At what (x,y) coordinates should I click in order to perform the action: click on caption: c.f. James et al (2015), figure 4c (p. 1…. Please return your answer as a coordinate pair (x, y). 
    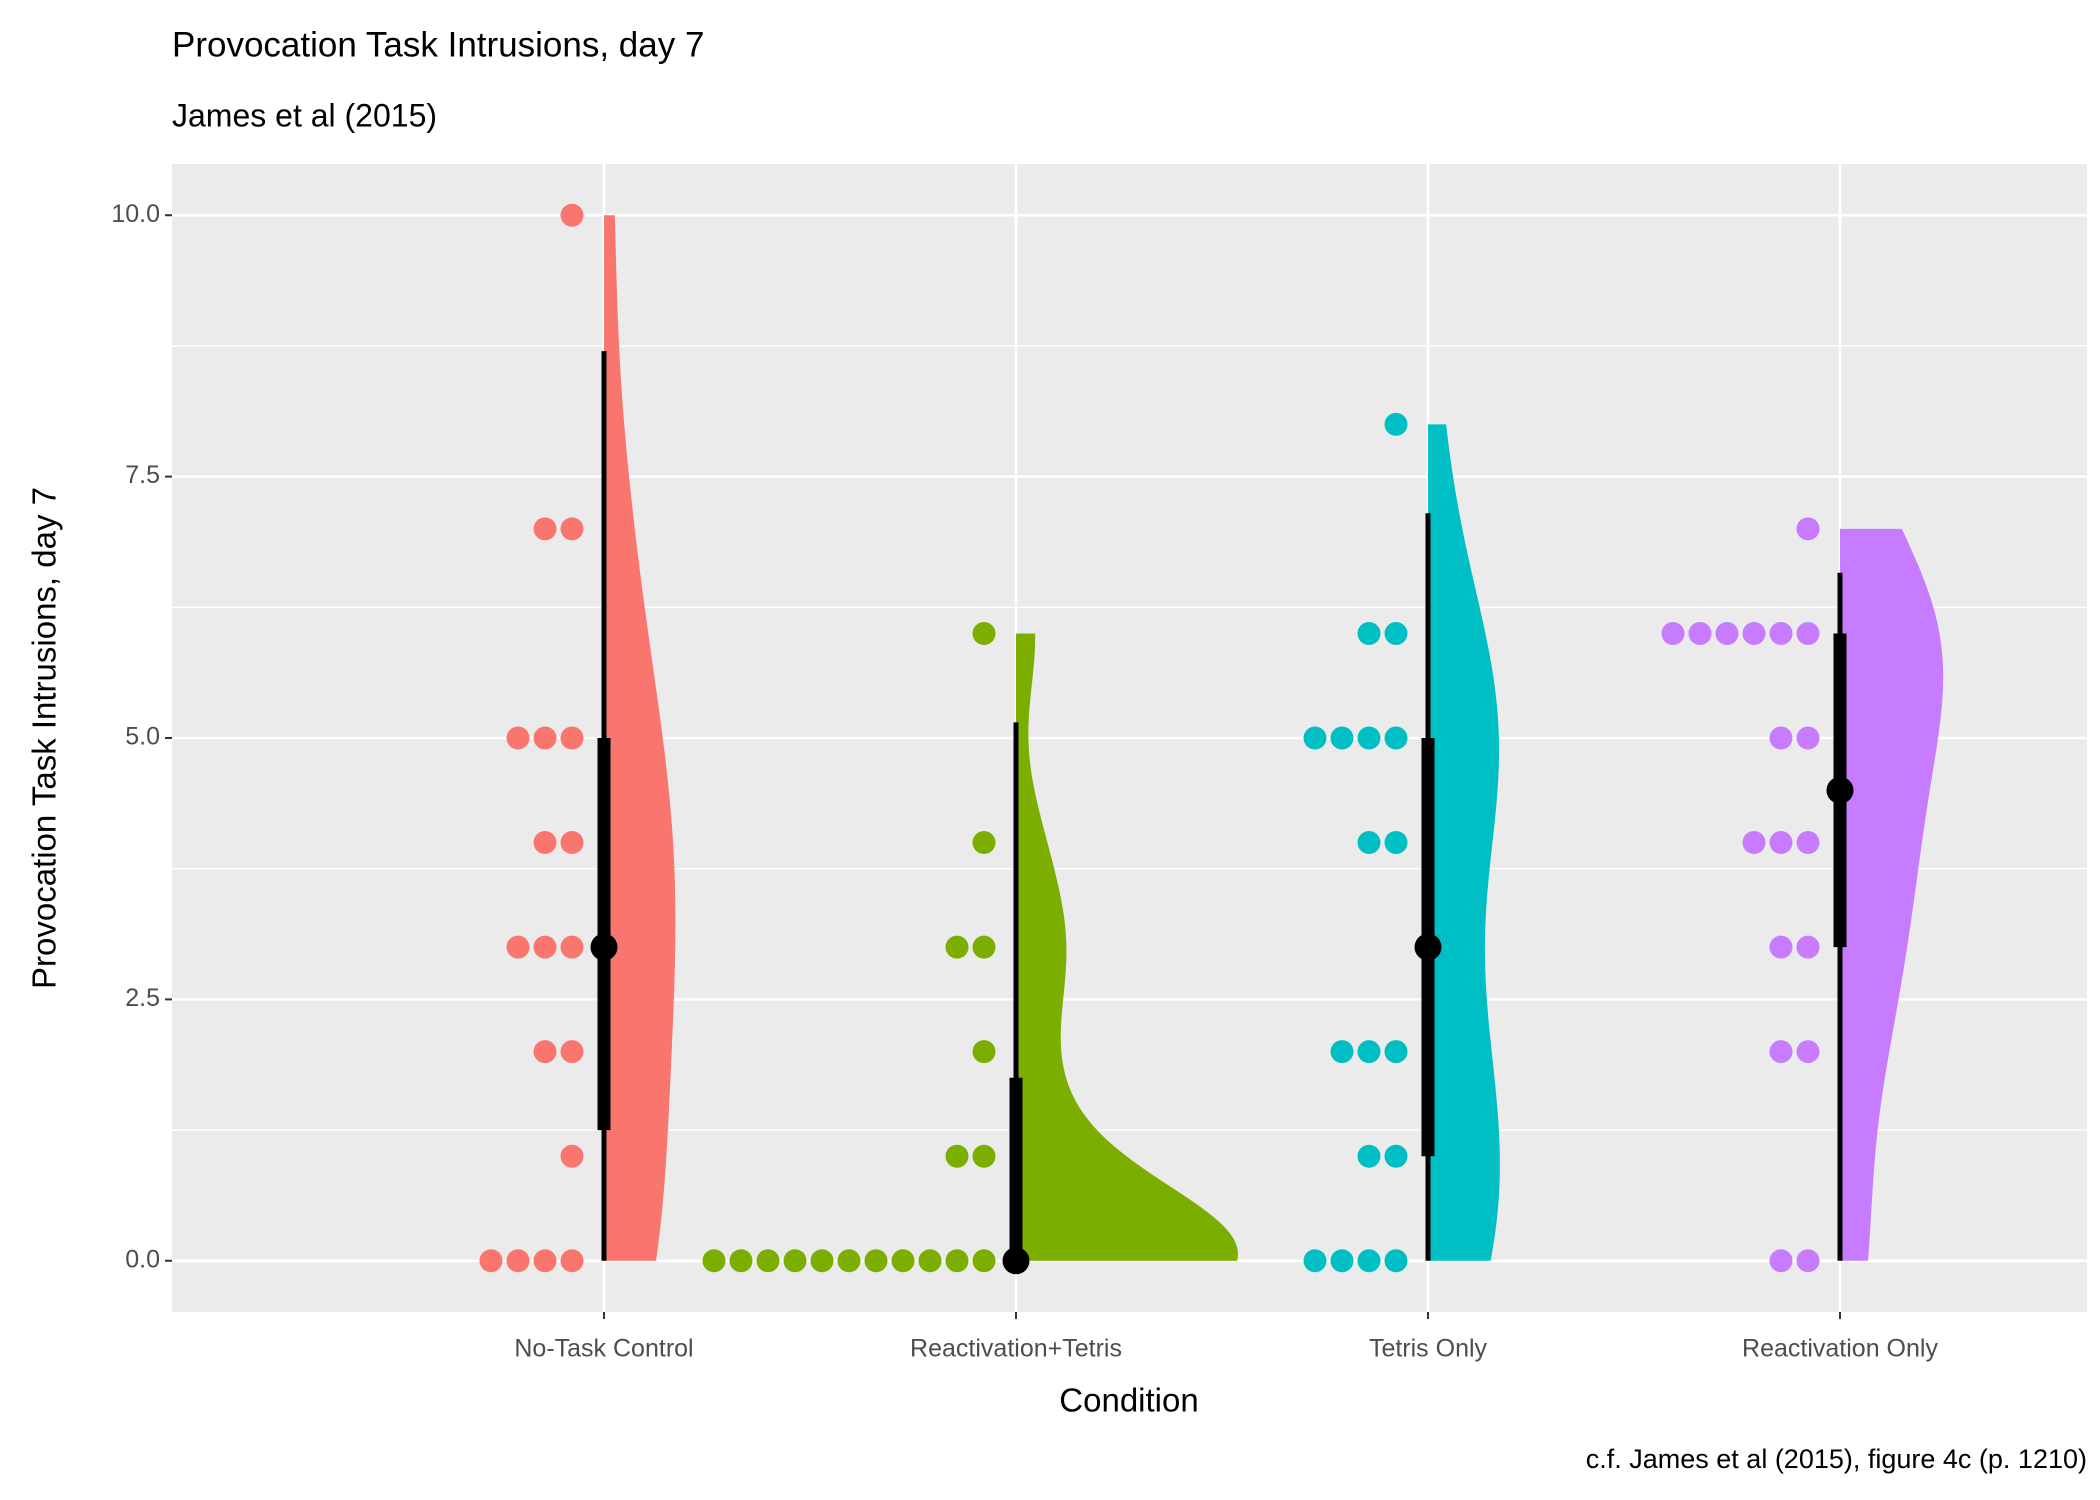
    Looking at the image, I should click on (1836, 1459).